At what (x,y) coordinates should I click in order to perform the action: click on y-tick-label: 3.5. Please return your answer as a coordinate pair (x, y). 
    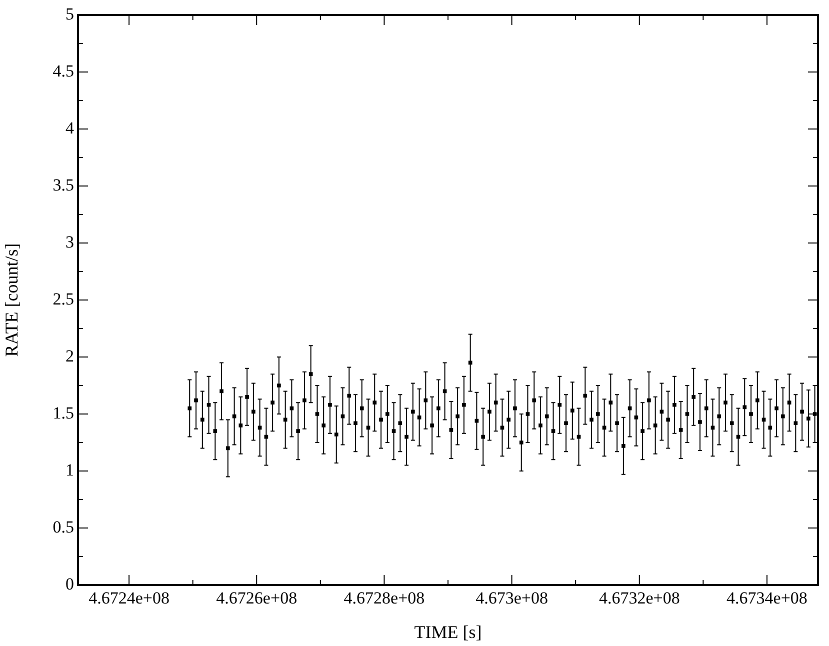
    Looking at the image, I should click on (63, 184).